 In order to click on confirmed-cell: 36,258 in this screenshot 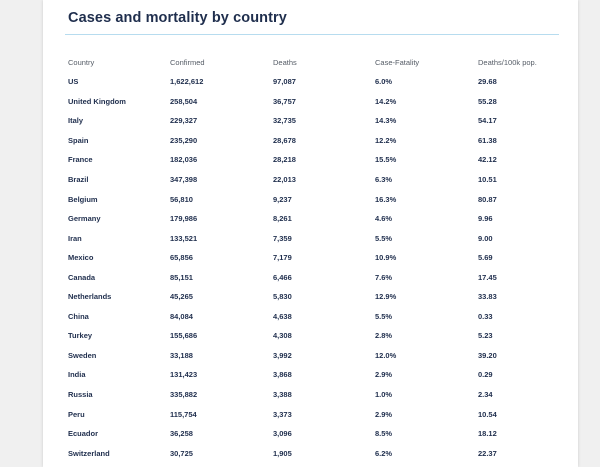, I will do `click(181, 434)`.